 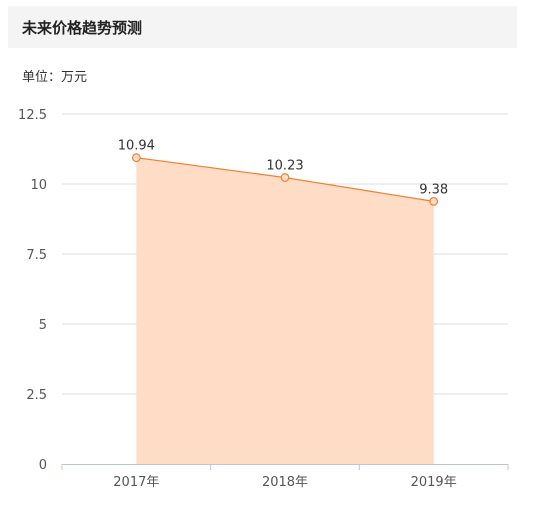 I want to click on y-tick-label: 12.5, so click(x=32, y=115).